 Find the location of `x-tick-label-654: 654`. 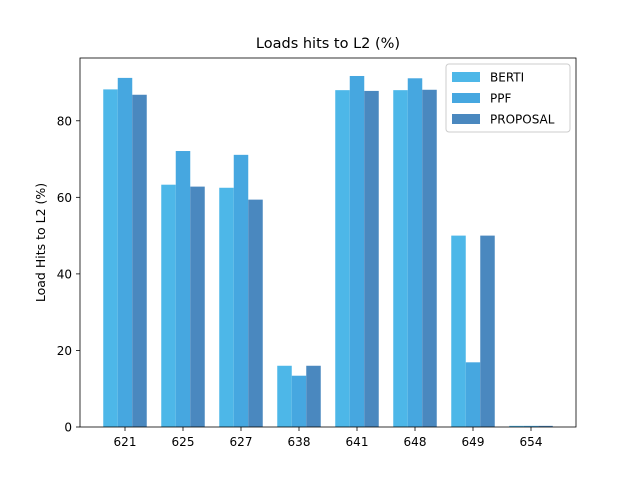

x-tick-label-654: 654 is located at coordinates (531, 442).